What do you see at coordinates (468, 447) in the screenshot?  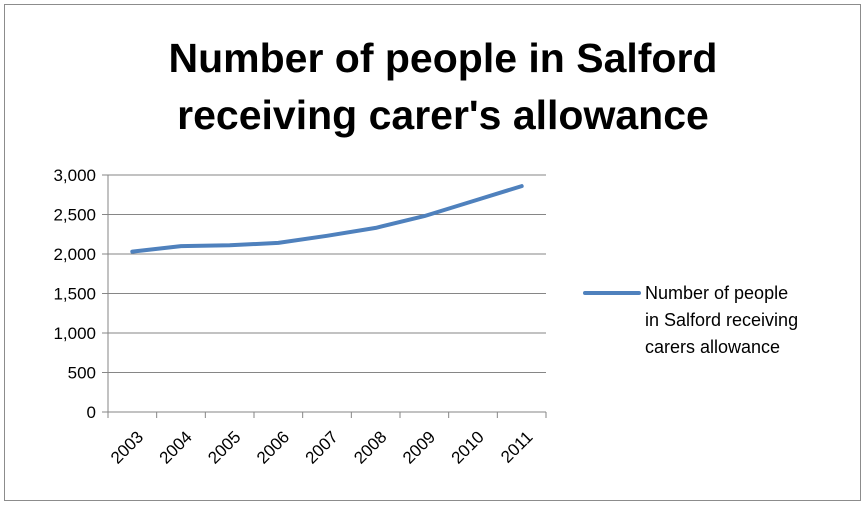 I see `x-tick-label: 2010` at bounding box center [468, 447].